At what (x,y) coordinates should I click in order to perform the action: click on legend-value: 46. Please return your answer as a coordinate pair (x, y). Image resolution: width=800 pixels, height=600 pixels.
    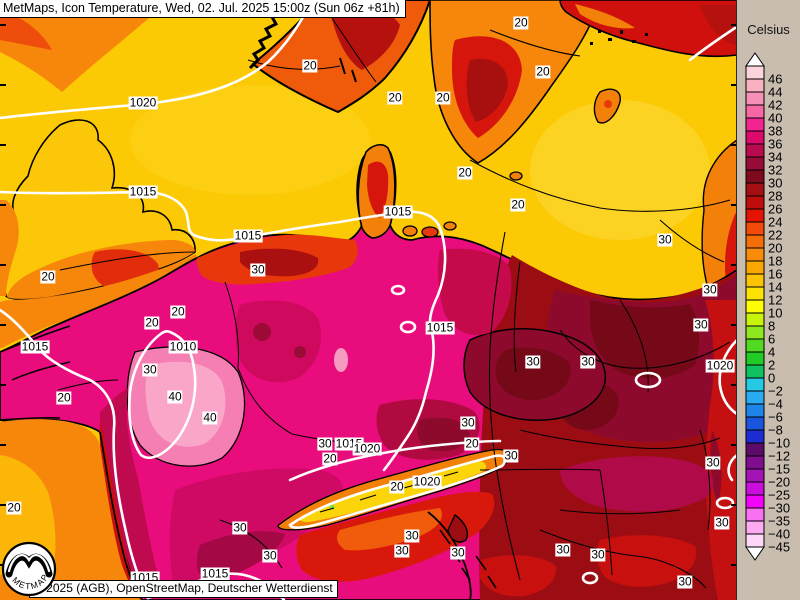
    Looking at the image, I should click on (775, 79).